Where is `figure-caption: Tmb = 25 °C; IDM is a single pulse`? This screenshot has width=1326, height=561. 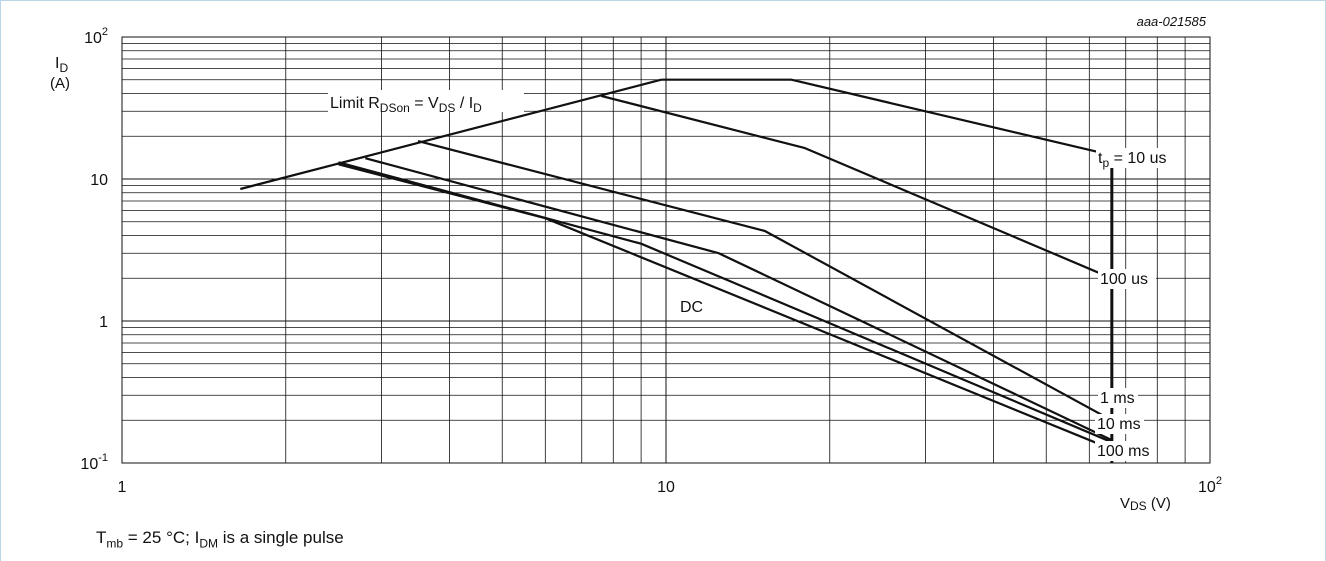 figure-caption: Tmb = 25 °C; IDM is a single pulse is located at coordinates (220, 539).